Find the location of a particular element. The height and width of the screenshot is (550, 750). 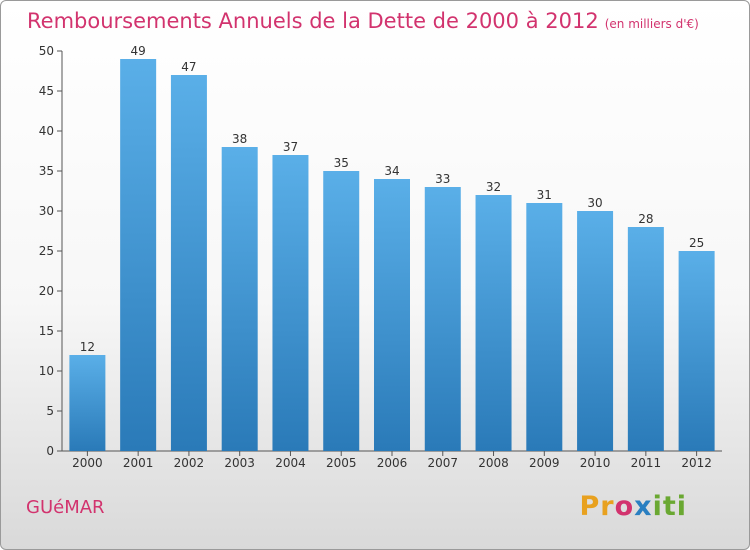

bar-value-label: 25 is located at coordinates (696, 243).